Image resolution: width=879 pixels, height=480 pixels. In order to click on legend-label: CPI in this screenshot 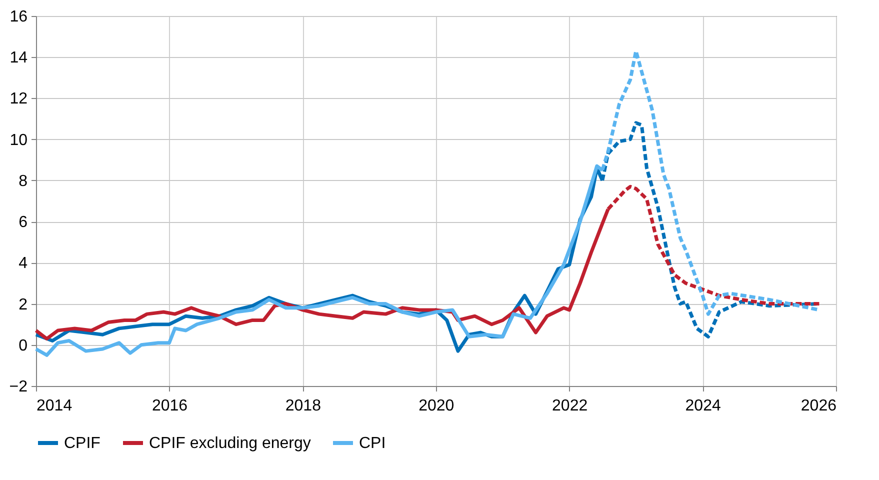, I will do `click(372, 443)`.